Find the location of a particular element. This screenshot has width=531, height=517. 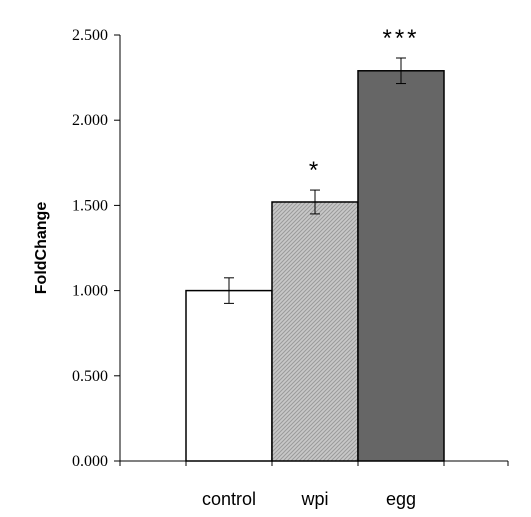

y-axis-title: FoldChange is located at coordinates (41, 248).